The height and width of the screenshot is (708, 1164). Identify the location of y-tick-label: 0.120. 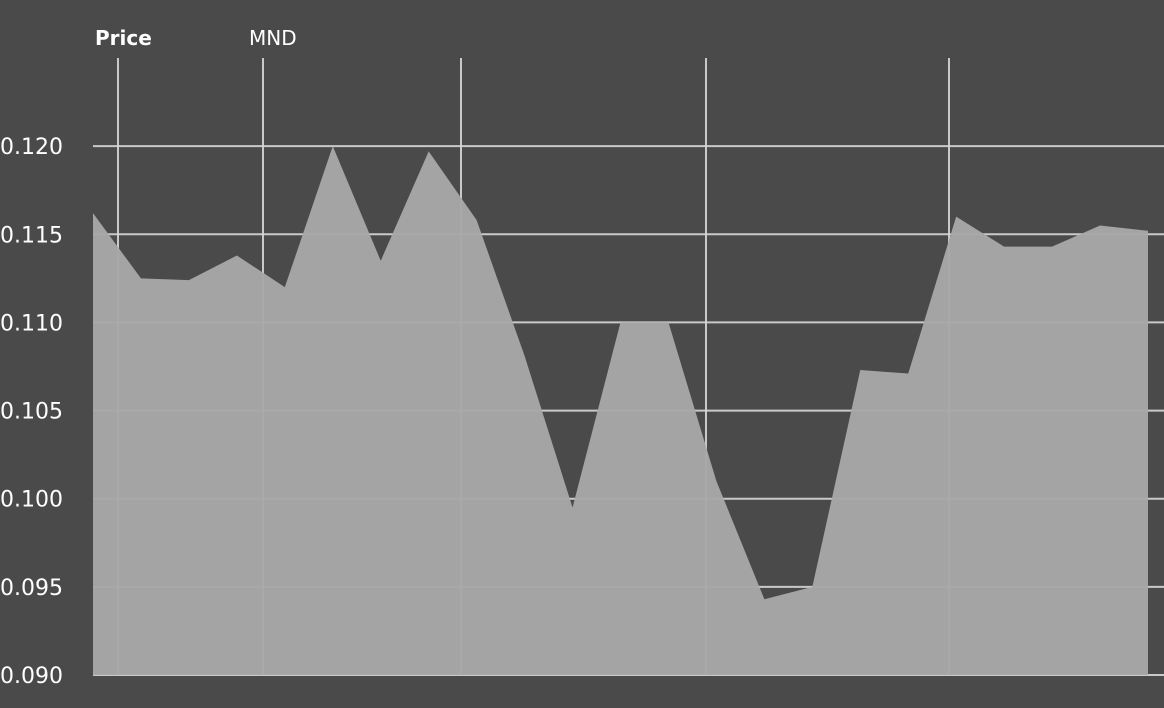
(31, 147).